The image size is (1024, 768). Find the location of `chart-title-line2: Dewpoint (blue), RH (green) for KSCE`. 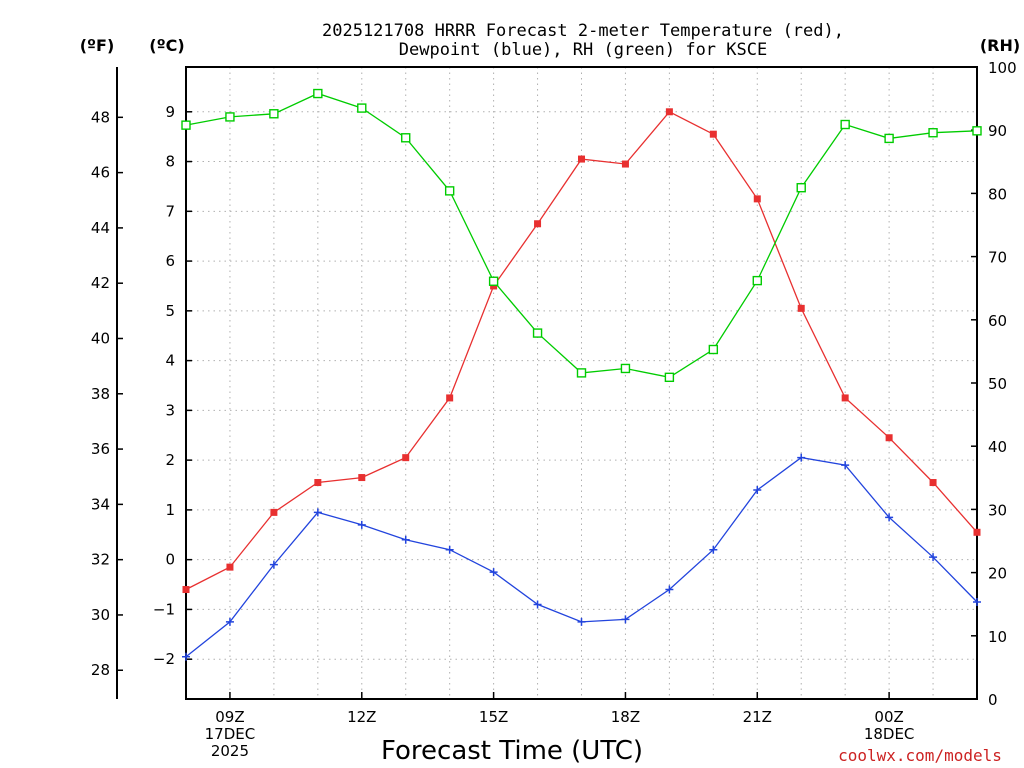

chart-title-line2: Dewpoint (blue), RH (green) for KSCE is located at coordinates (583, 50).